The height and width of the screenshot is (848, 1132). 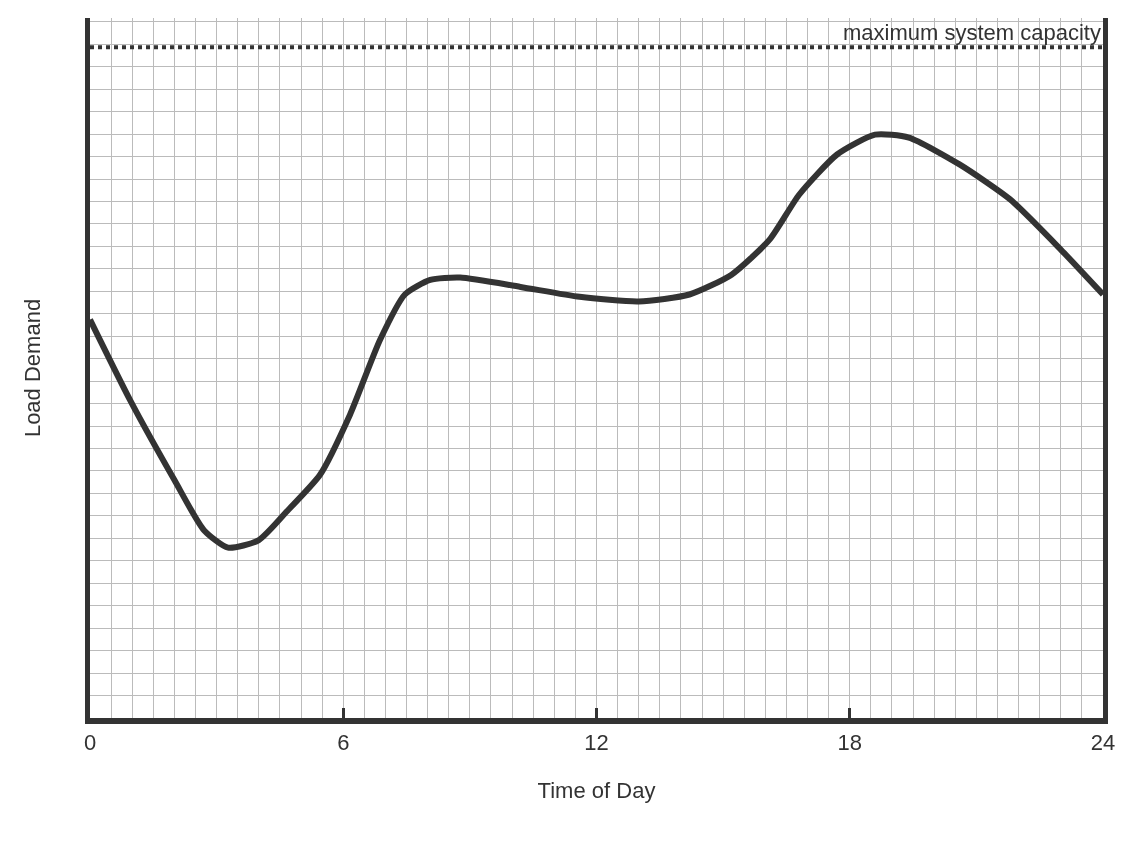 I want to click on x-tick-label: 24, so click(x=1103, y=743).